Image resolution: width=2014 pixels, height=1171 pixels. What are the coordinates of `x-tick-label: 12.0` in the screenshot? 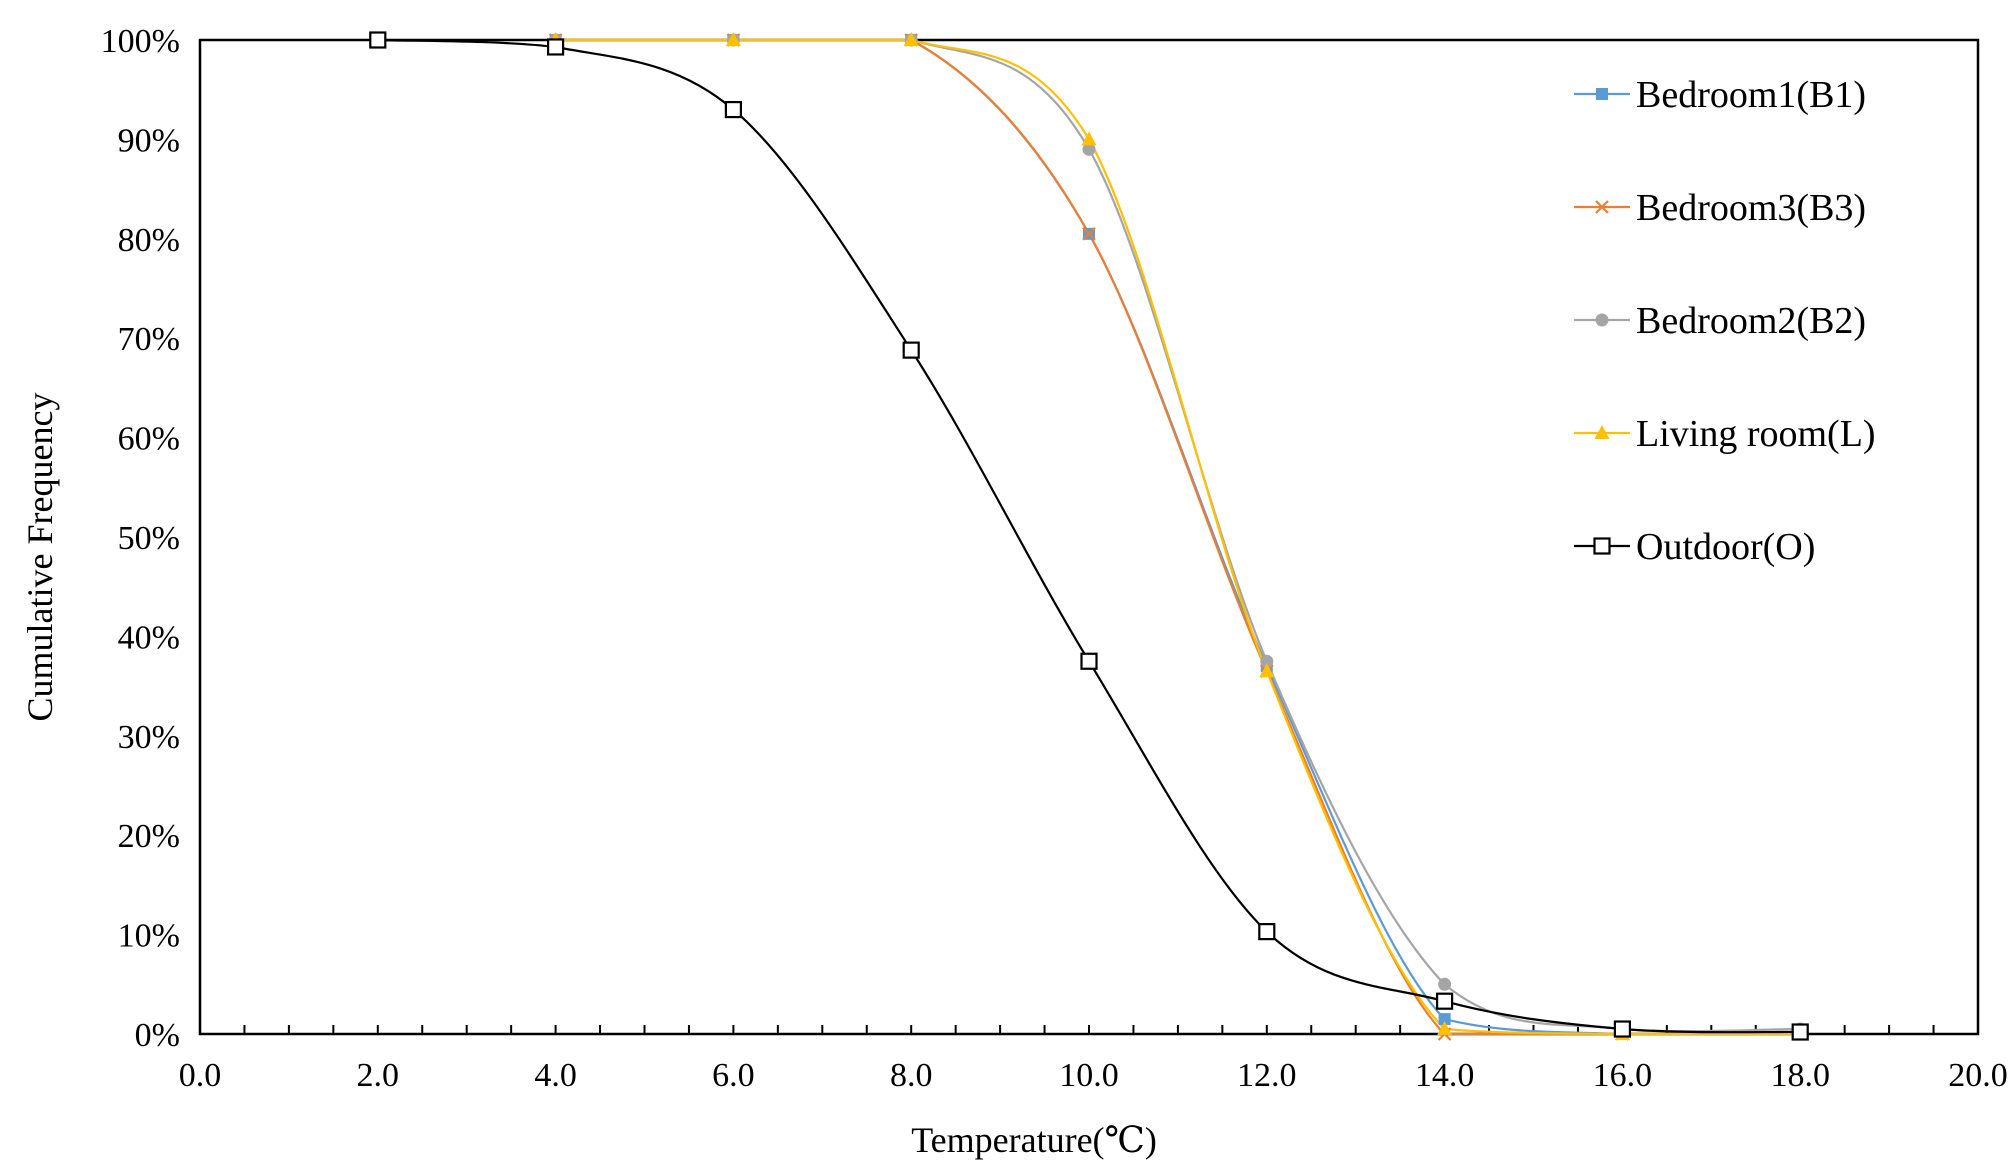 It's located at (1267, 1075).